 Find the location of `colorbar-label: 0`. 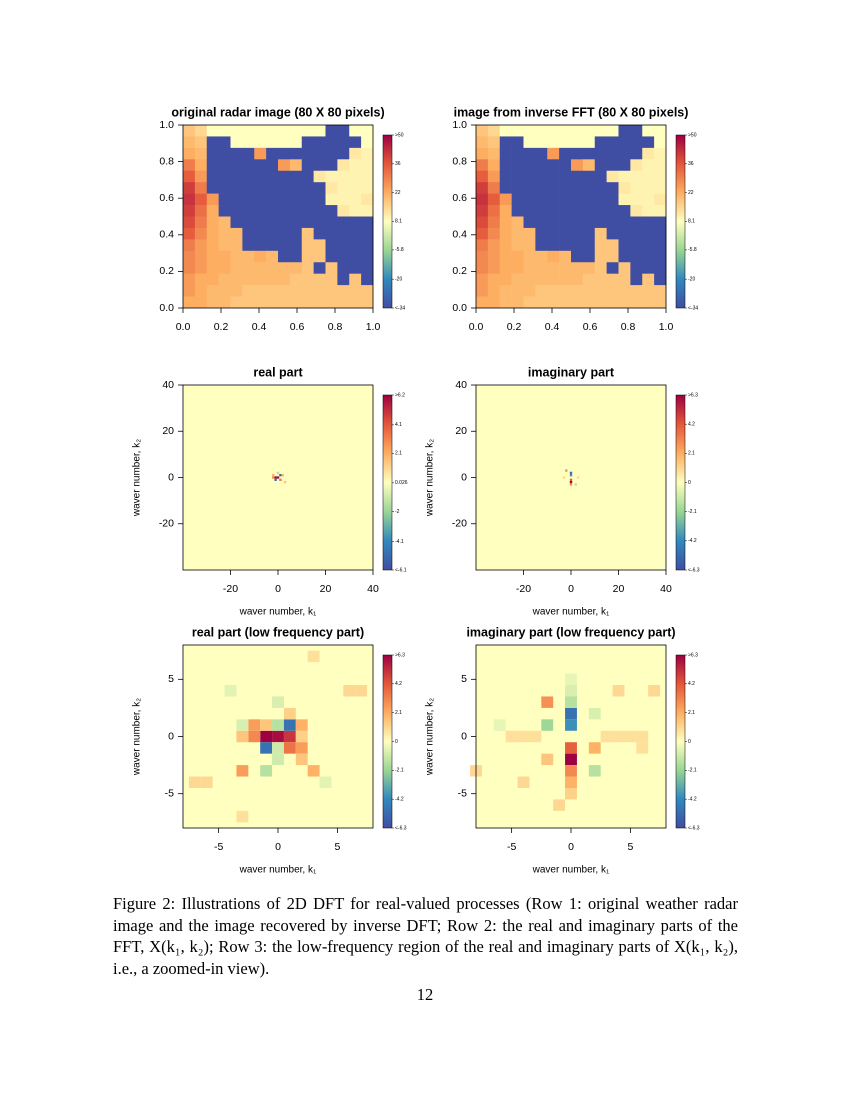

colorbar-label: 0 is located at coordinates (689, 742).